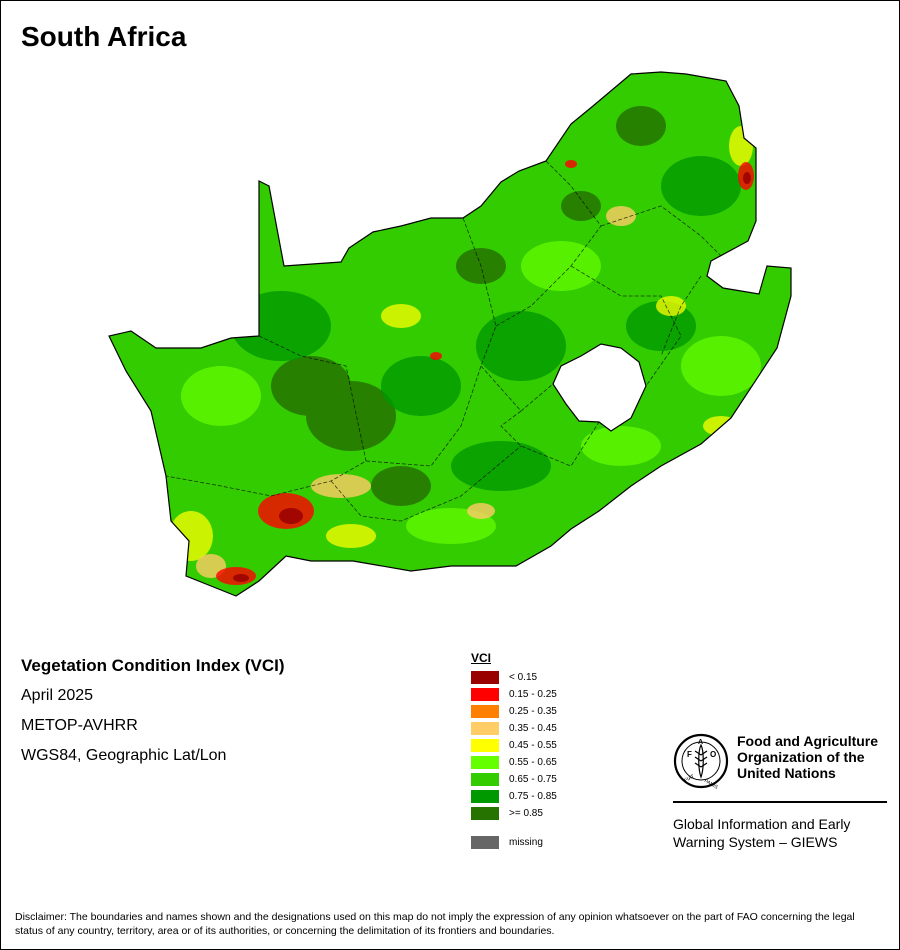 Image resolution: width=900 pixels, height=950 pixels. I want to click on legend-label: >= 0.85, so click(526, 813).